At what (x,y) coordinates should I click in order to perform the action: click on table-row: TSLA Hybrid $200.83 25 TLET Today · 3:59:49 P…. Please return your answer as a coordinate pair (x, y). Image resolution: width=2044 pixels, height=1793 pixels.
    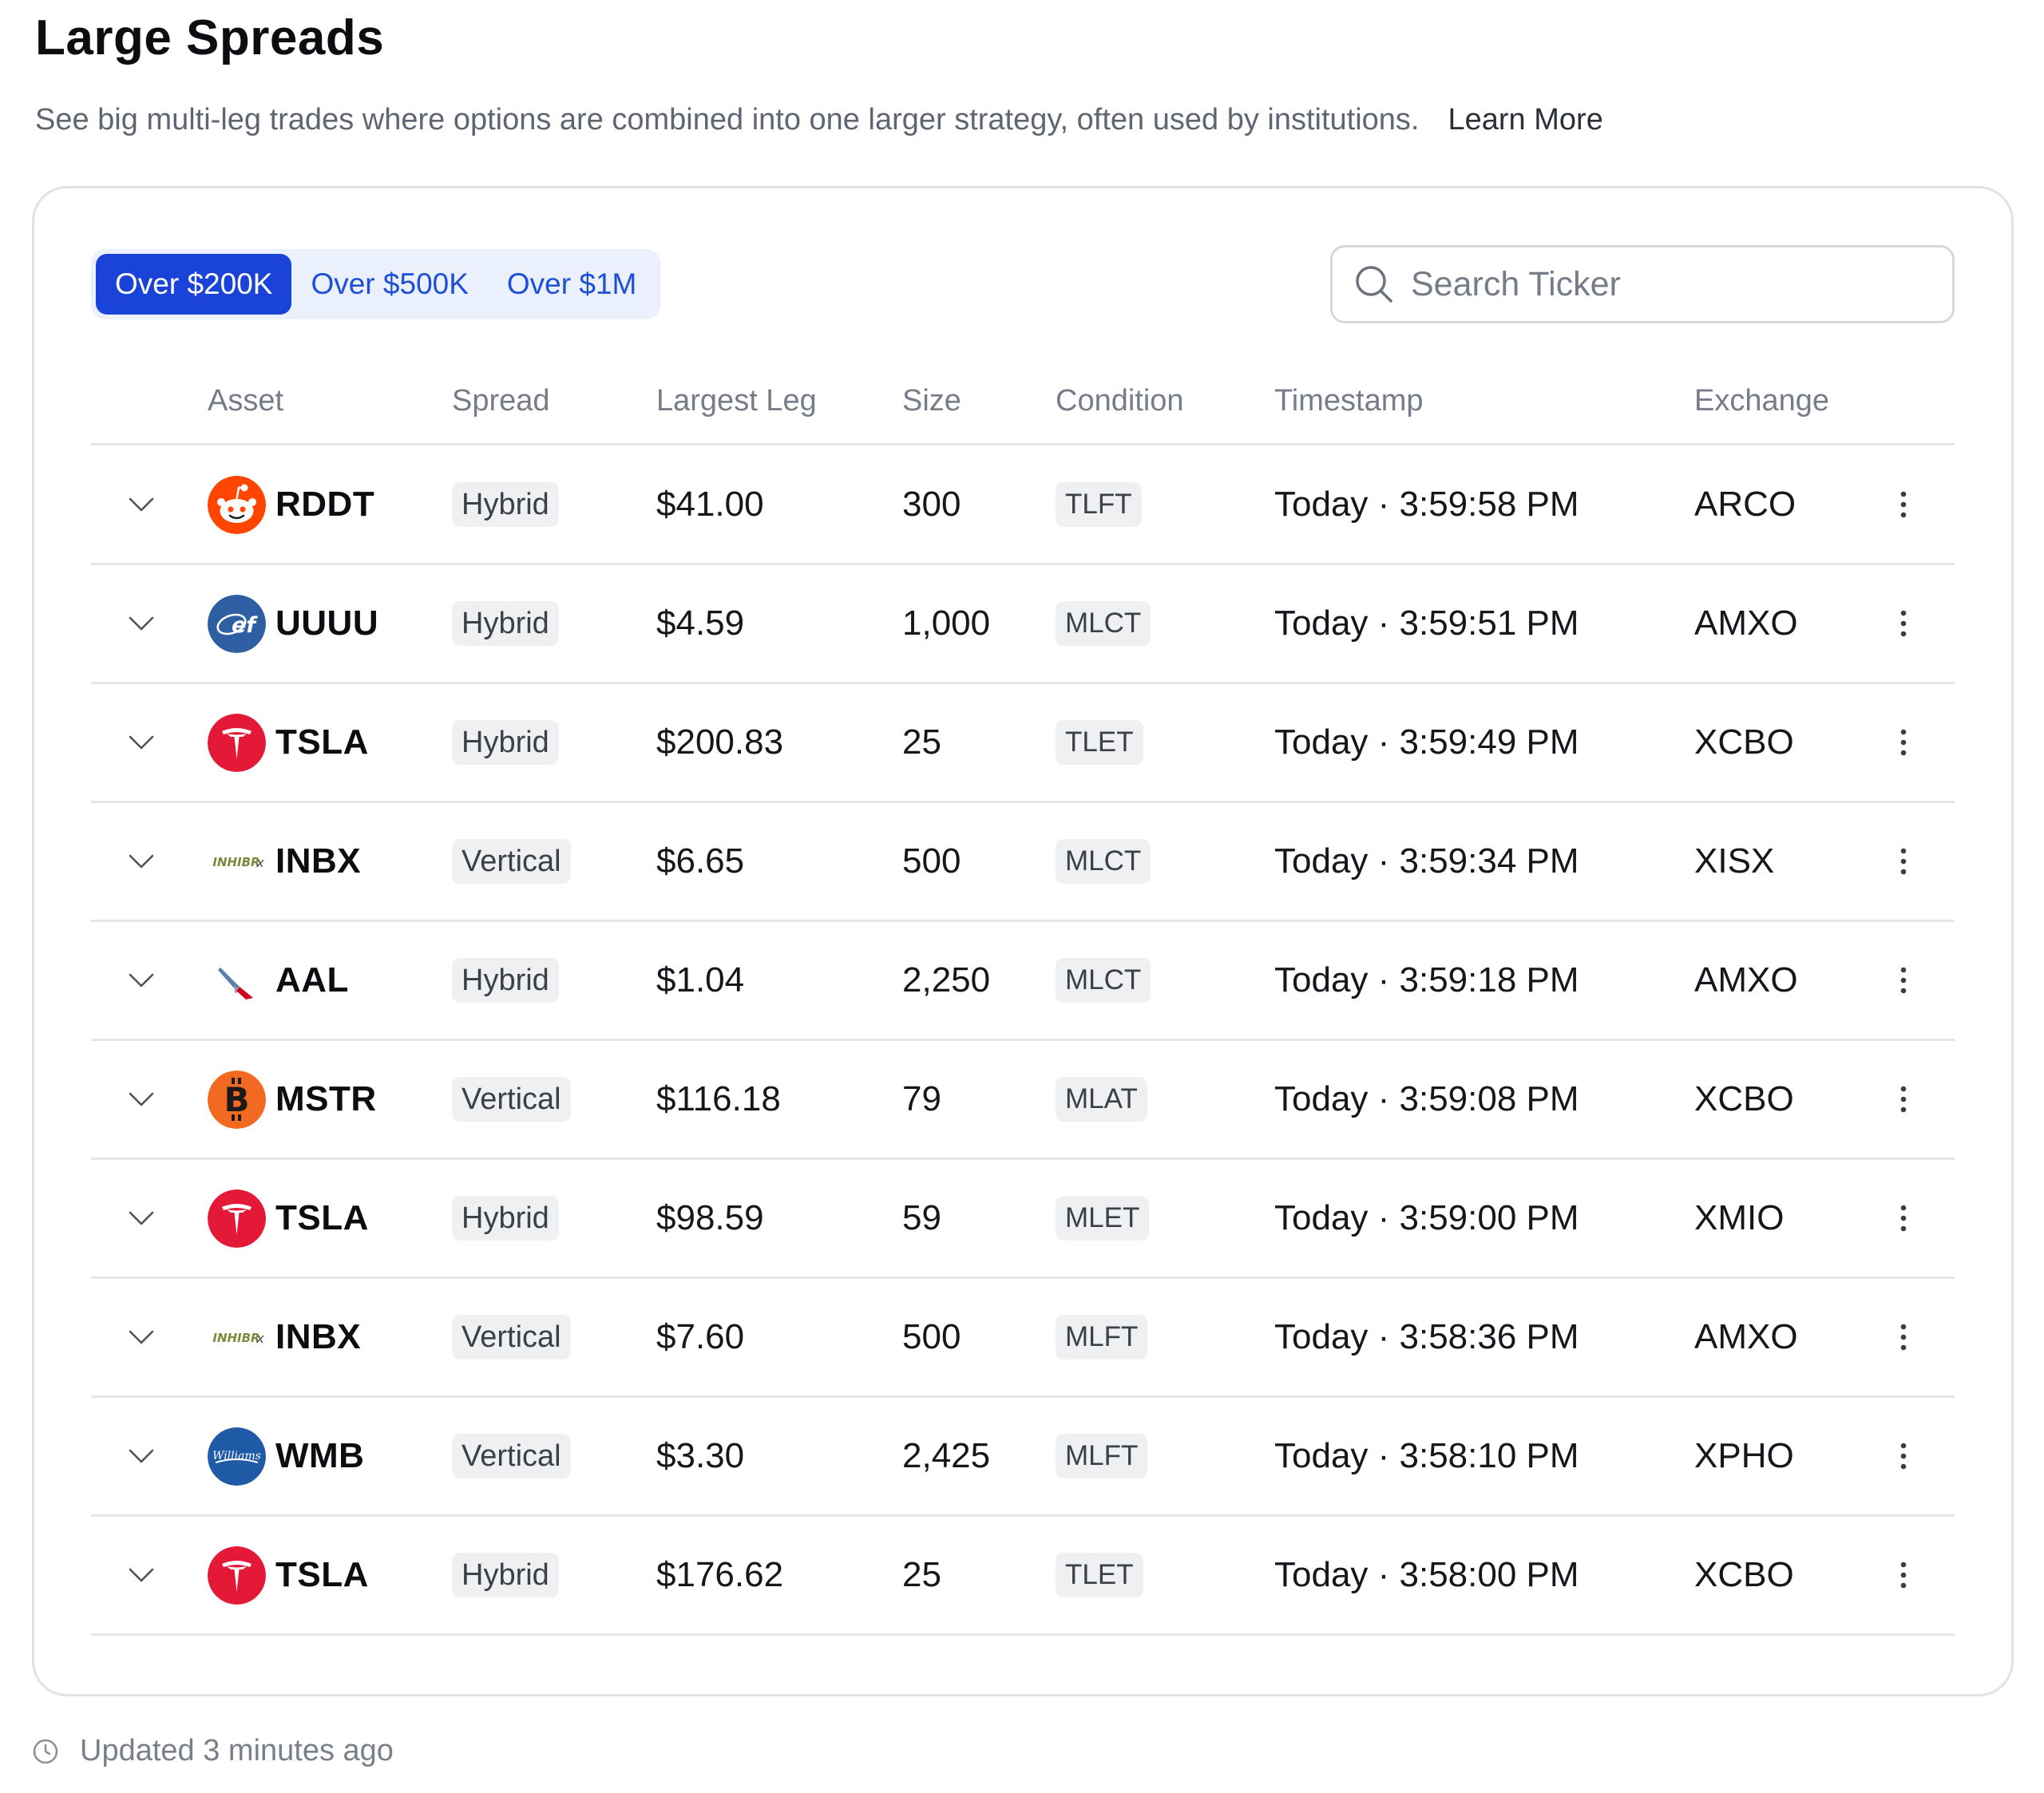
    Looking at the image, I should click on (1023, 743).